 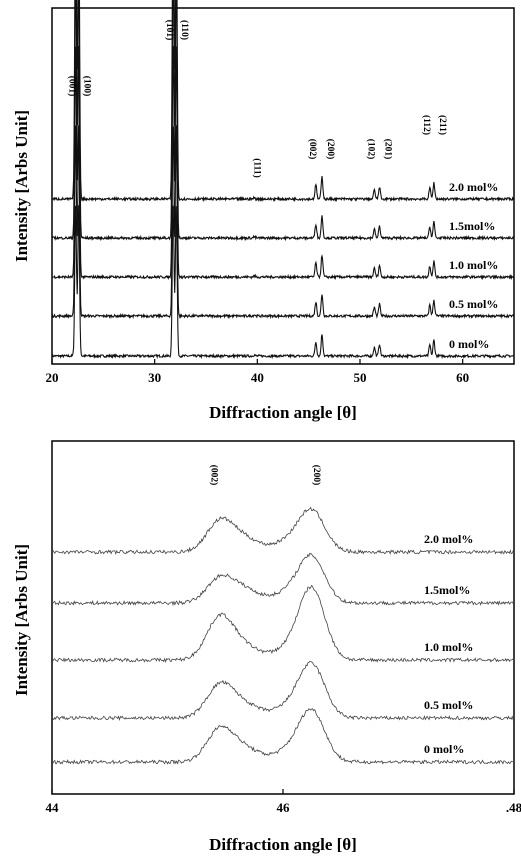 I want to click on x-tick-label: 60, so click(x=462, y=377).